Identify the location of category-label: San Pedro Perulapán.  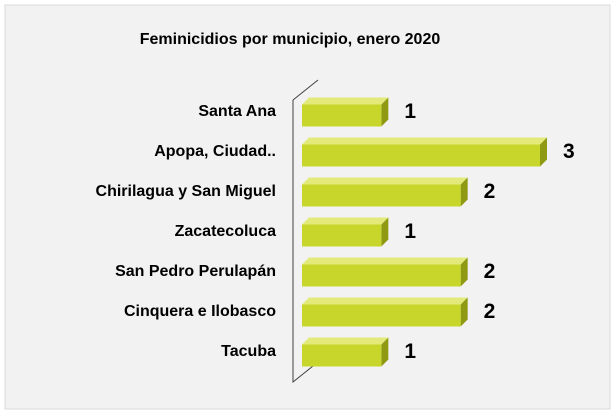
(195, 271).